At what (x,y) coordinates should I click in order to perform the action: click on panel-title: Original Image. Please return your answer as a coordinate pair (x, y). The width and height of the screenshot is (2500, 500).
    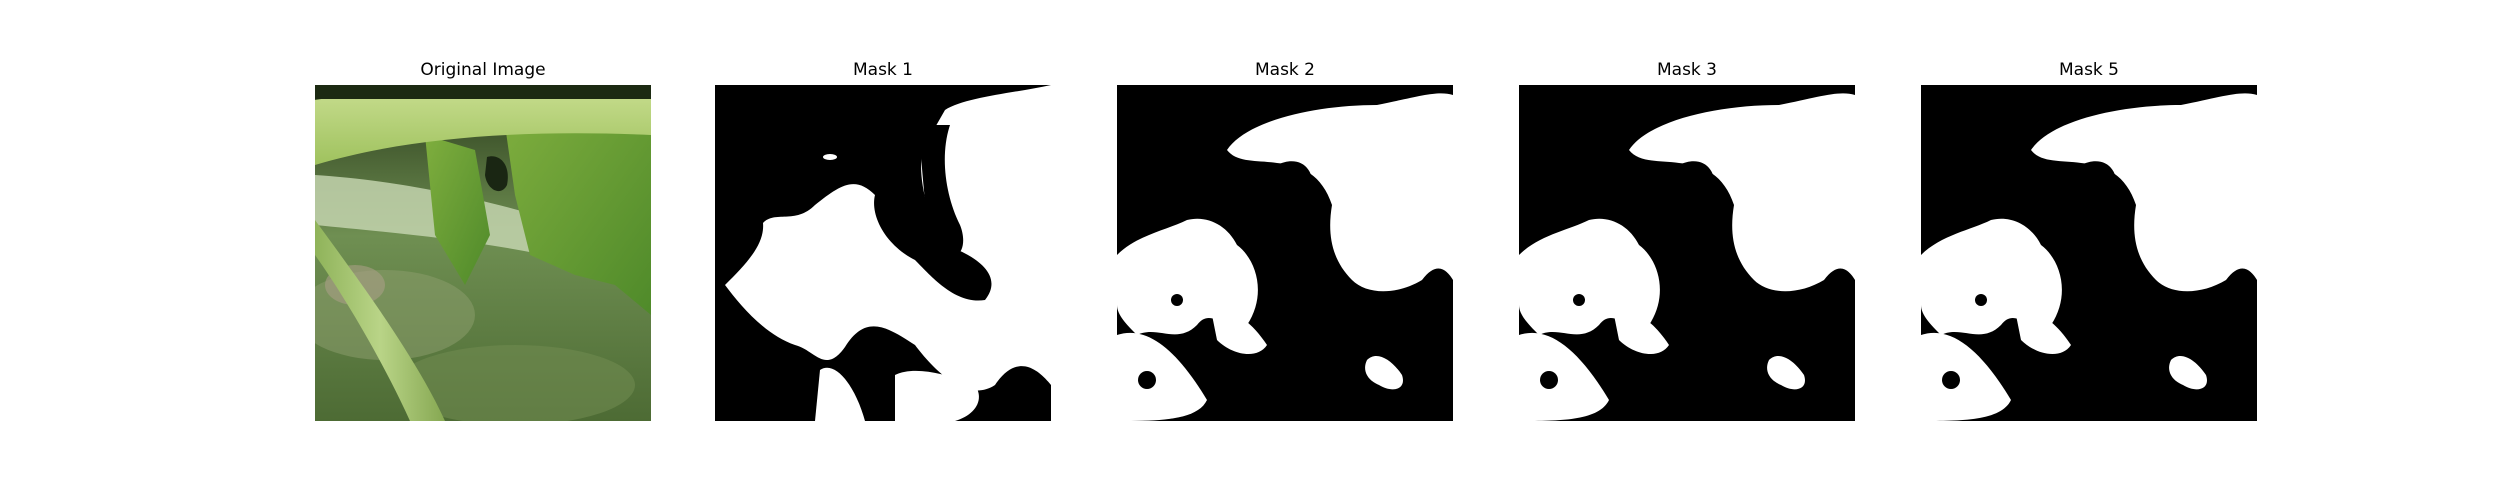
    Looking at the image, I should click on (483, 70).